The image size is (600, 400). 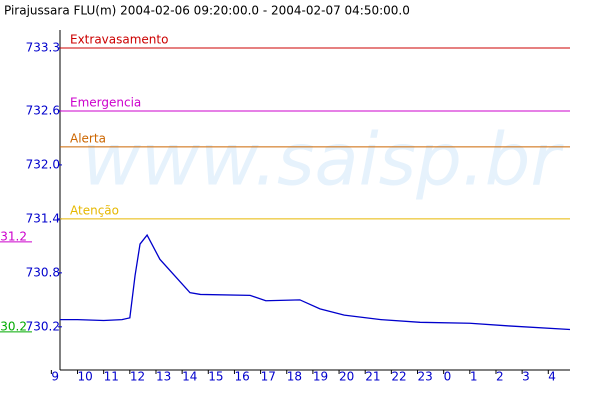 What do you see at coordinates (43, 272) in the screenshot?
I see `y-tick-label: 730.8` at bounding box center [43, 272].